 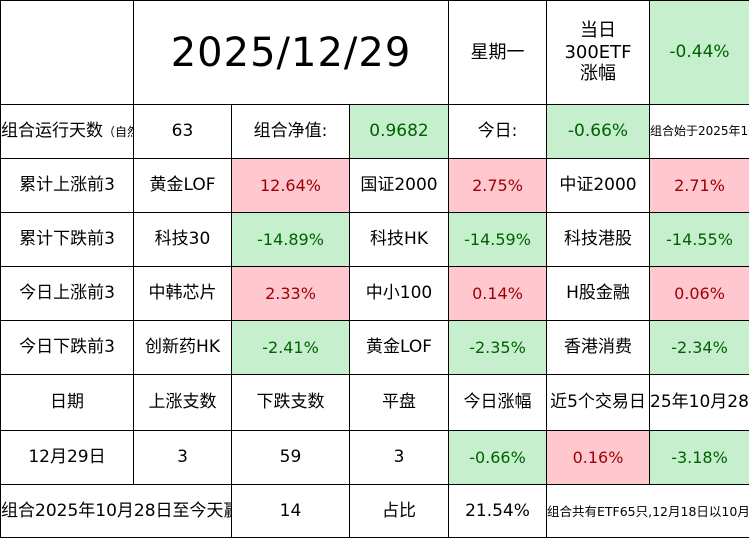 What do you see at coordinates (497, 457) in the screenshot?
I see `stats-today-change: -0.66%` at bounding box center [497, 457].